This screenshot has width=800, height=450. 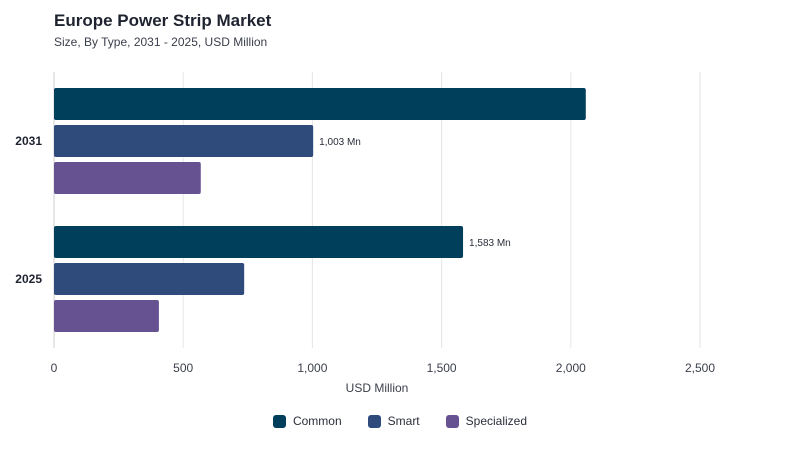 I want to click on category-label: 2025, so click(x=28, y=279).